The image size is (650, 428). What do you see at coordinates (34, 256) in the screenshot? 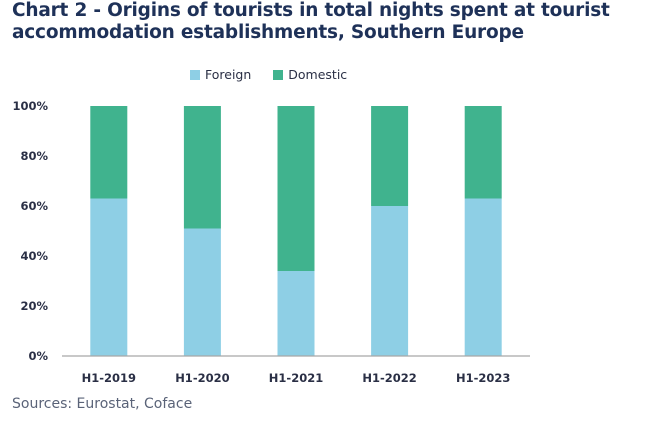
I see `y-tick-label: 40%` at bounding box center [34, 256].